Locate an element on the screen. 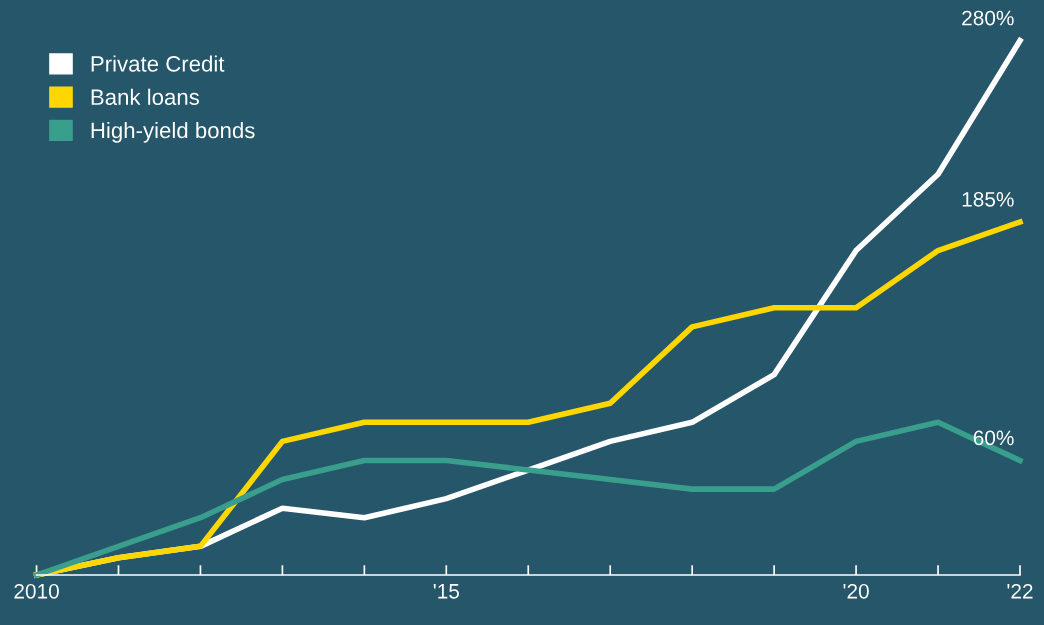 The image size is (1044, 625). legend-label: High-yield bonds is located at coordinates (173, 132).